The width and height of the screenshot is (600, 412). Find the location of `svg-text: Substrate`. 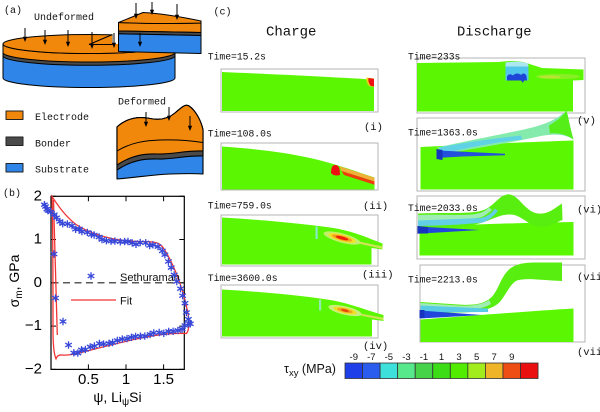

svg-text: Substrate is located at coordinates (62, 171).